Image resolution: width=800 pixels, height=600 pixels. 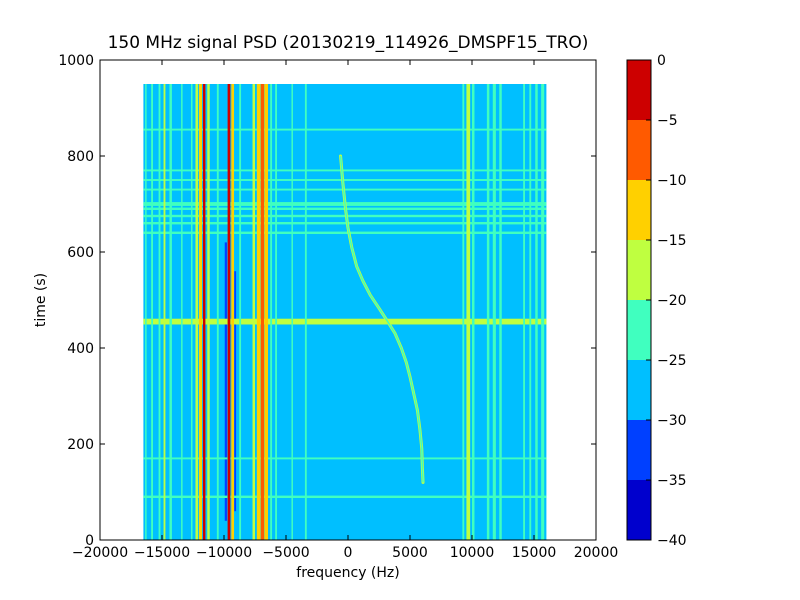 What do you see at coordinates (672, 361) in the screenshot?
I see `colorbar-tick-label: −25` at bounding box center [672, 361].